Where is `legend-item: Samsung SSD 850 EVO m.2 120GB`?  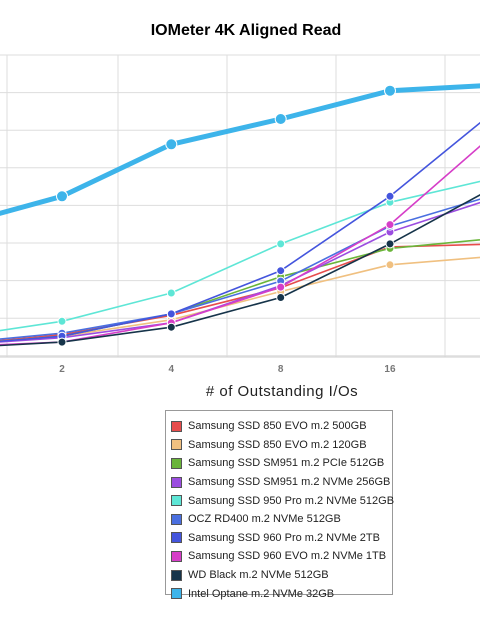 legend-item: Samsung SSD 850 EVO m.2 120GB is located at coordinates (281, 445).